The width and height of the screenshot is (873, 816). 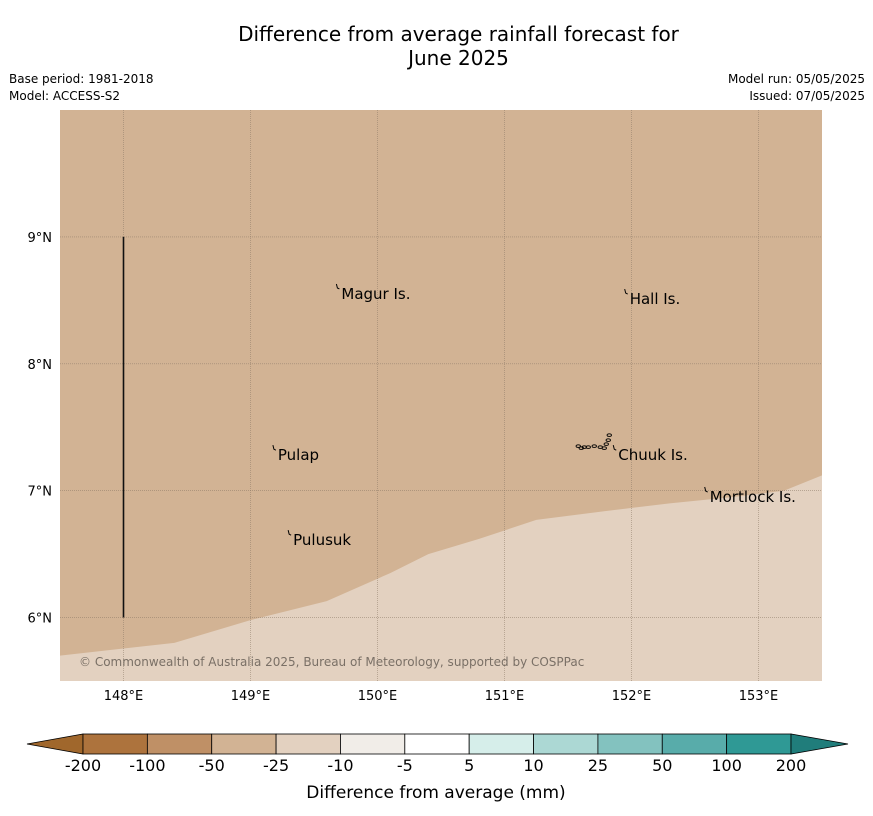 I want to click on meta-right: Model run: 05/05/2025 Issued: 07/05/2025, so click(x=796, y=88).